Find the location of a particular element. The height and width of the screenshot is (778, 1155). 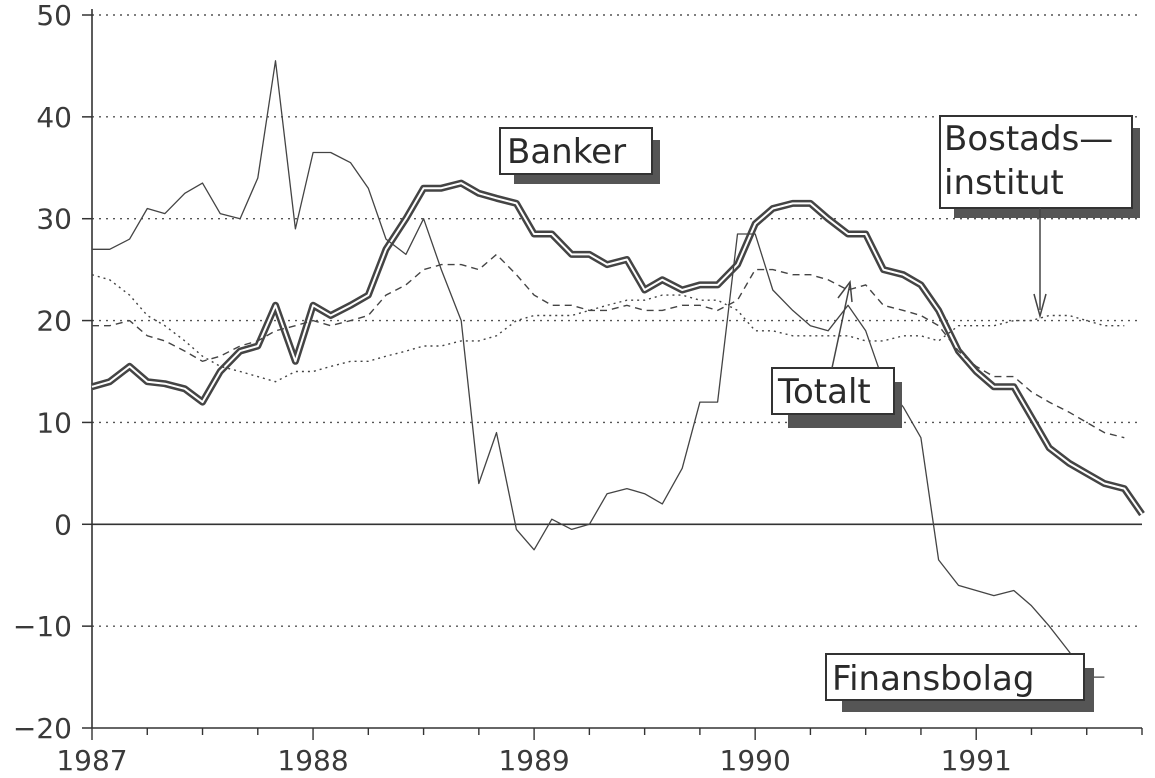

finansbolag-label: Finansbolag is located at coordinates (959, 682).